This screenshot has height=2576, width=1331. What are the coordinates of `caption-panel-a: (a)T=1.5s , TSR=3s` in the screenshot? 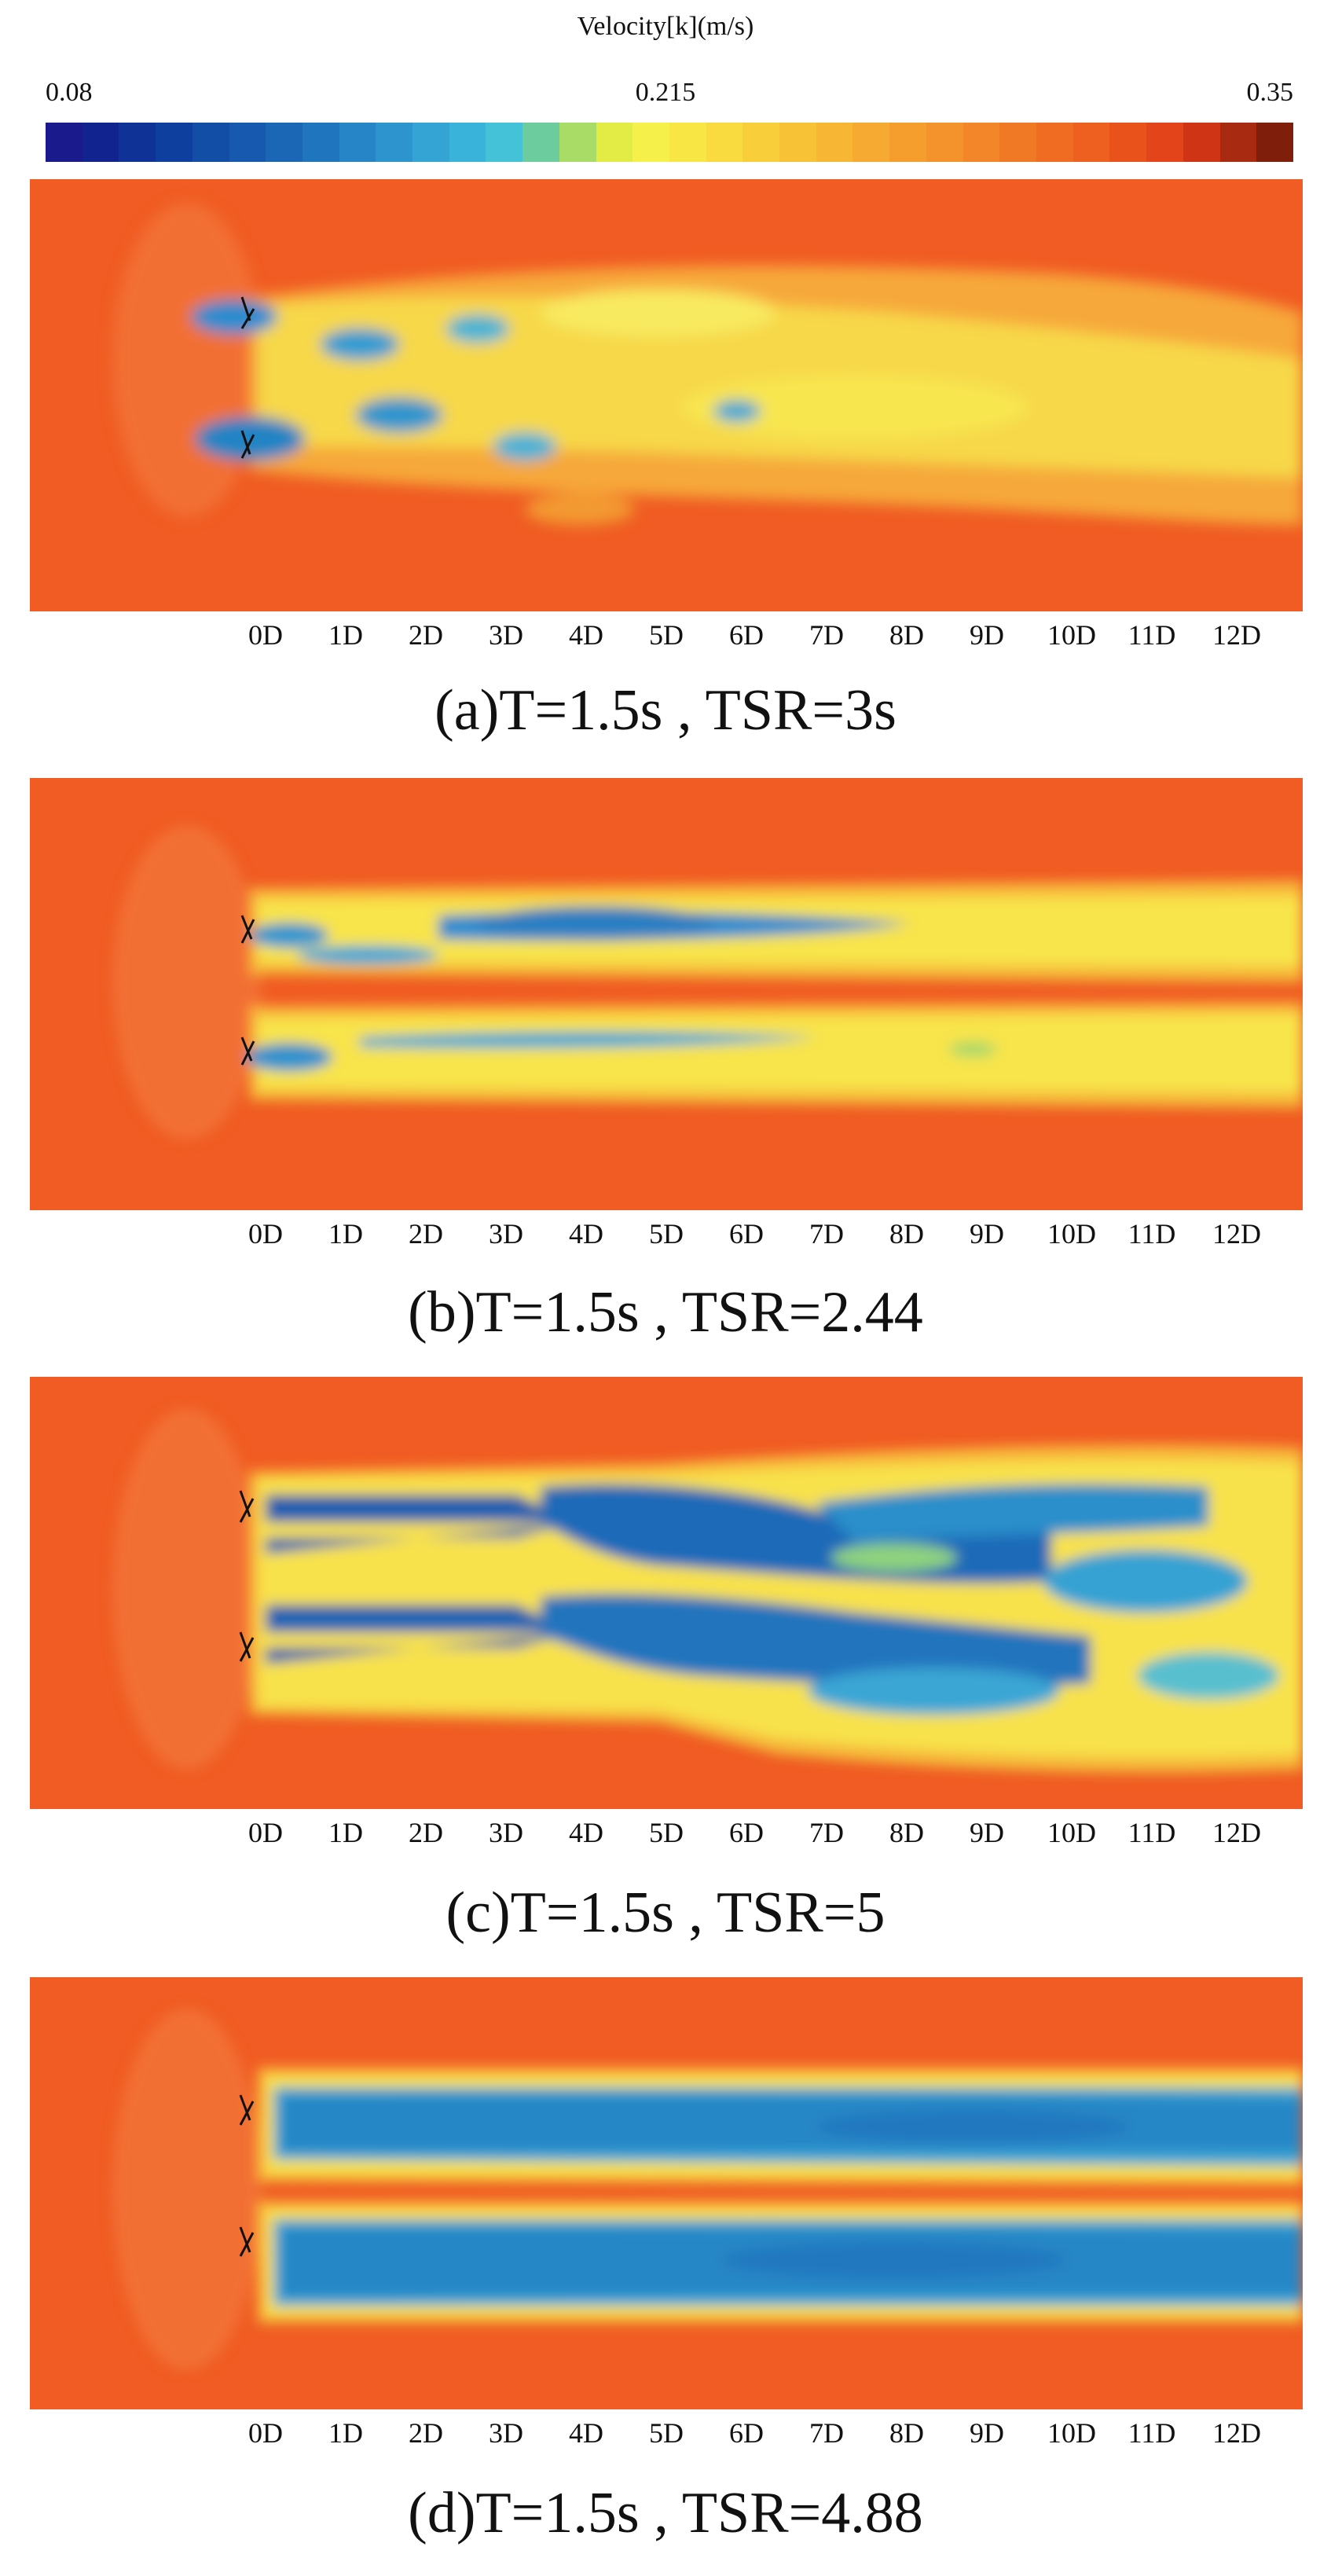 It's located at (665, 710).